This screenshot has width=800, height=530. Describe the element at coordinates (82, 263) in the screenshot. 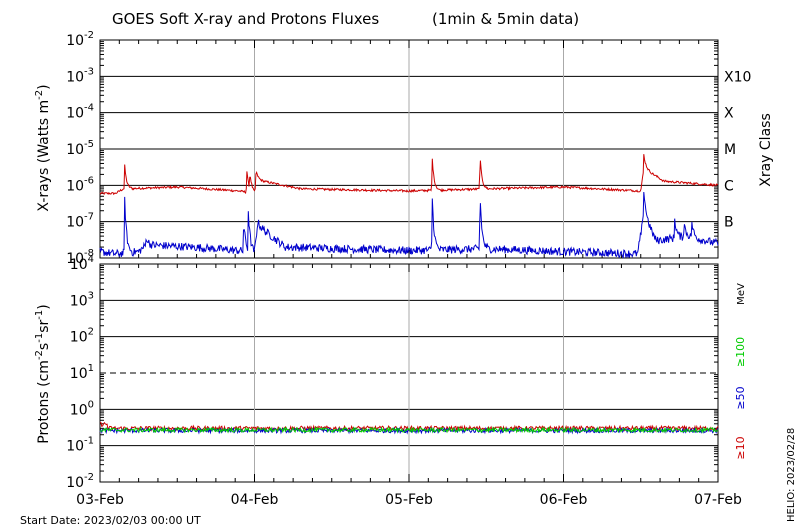

I see `proton-y-tick-label: 10⁴` at that location.